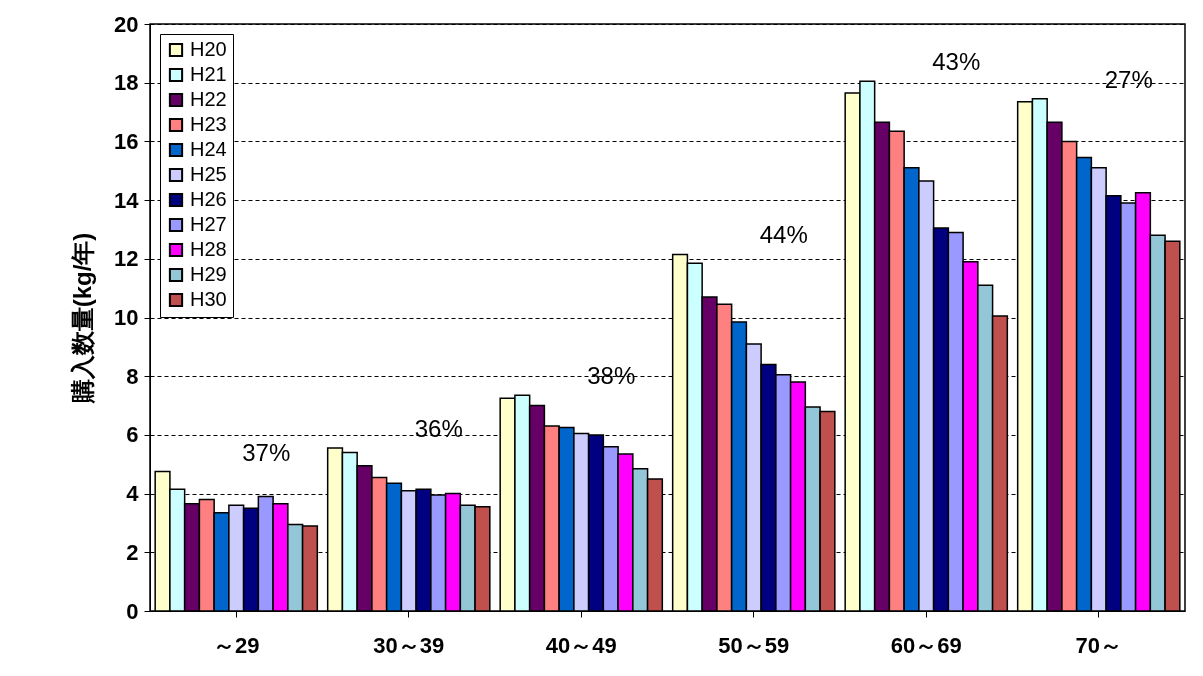 This screenshot has height=676, width=1203. Describe the element at coordinates (126, 83) in the screenshot. I see `y-tick-label: 18` at that location.